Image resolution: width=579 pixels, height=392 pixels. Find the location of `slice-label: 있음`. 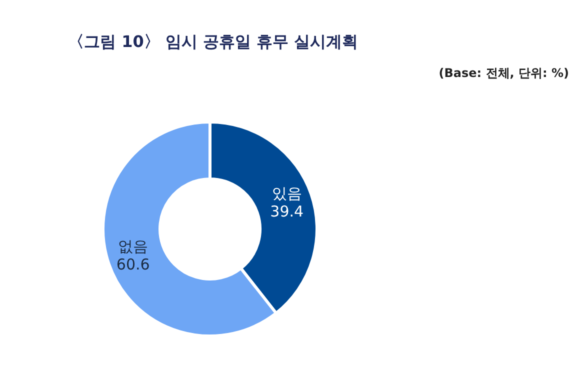

slice-label: 있음 is located at coordinates (287, 193).